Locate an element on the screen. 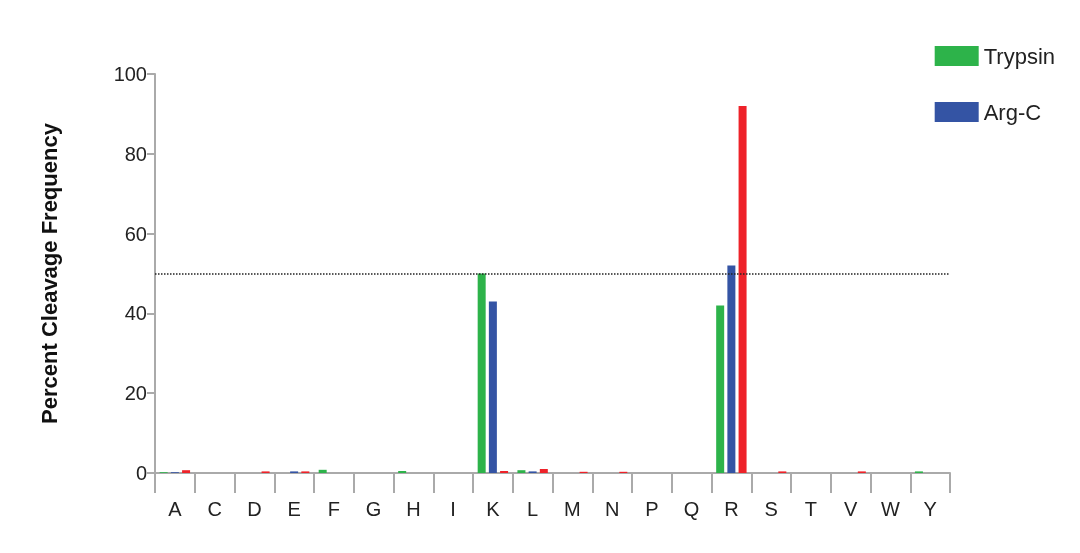  x-tick-label: C is located at coordinates (214, 509).